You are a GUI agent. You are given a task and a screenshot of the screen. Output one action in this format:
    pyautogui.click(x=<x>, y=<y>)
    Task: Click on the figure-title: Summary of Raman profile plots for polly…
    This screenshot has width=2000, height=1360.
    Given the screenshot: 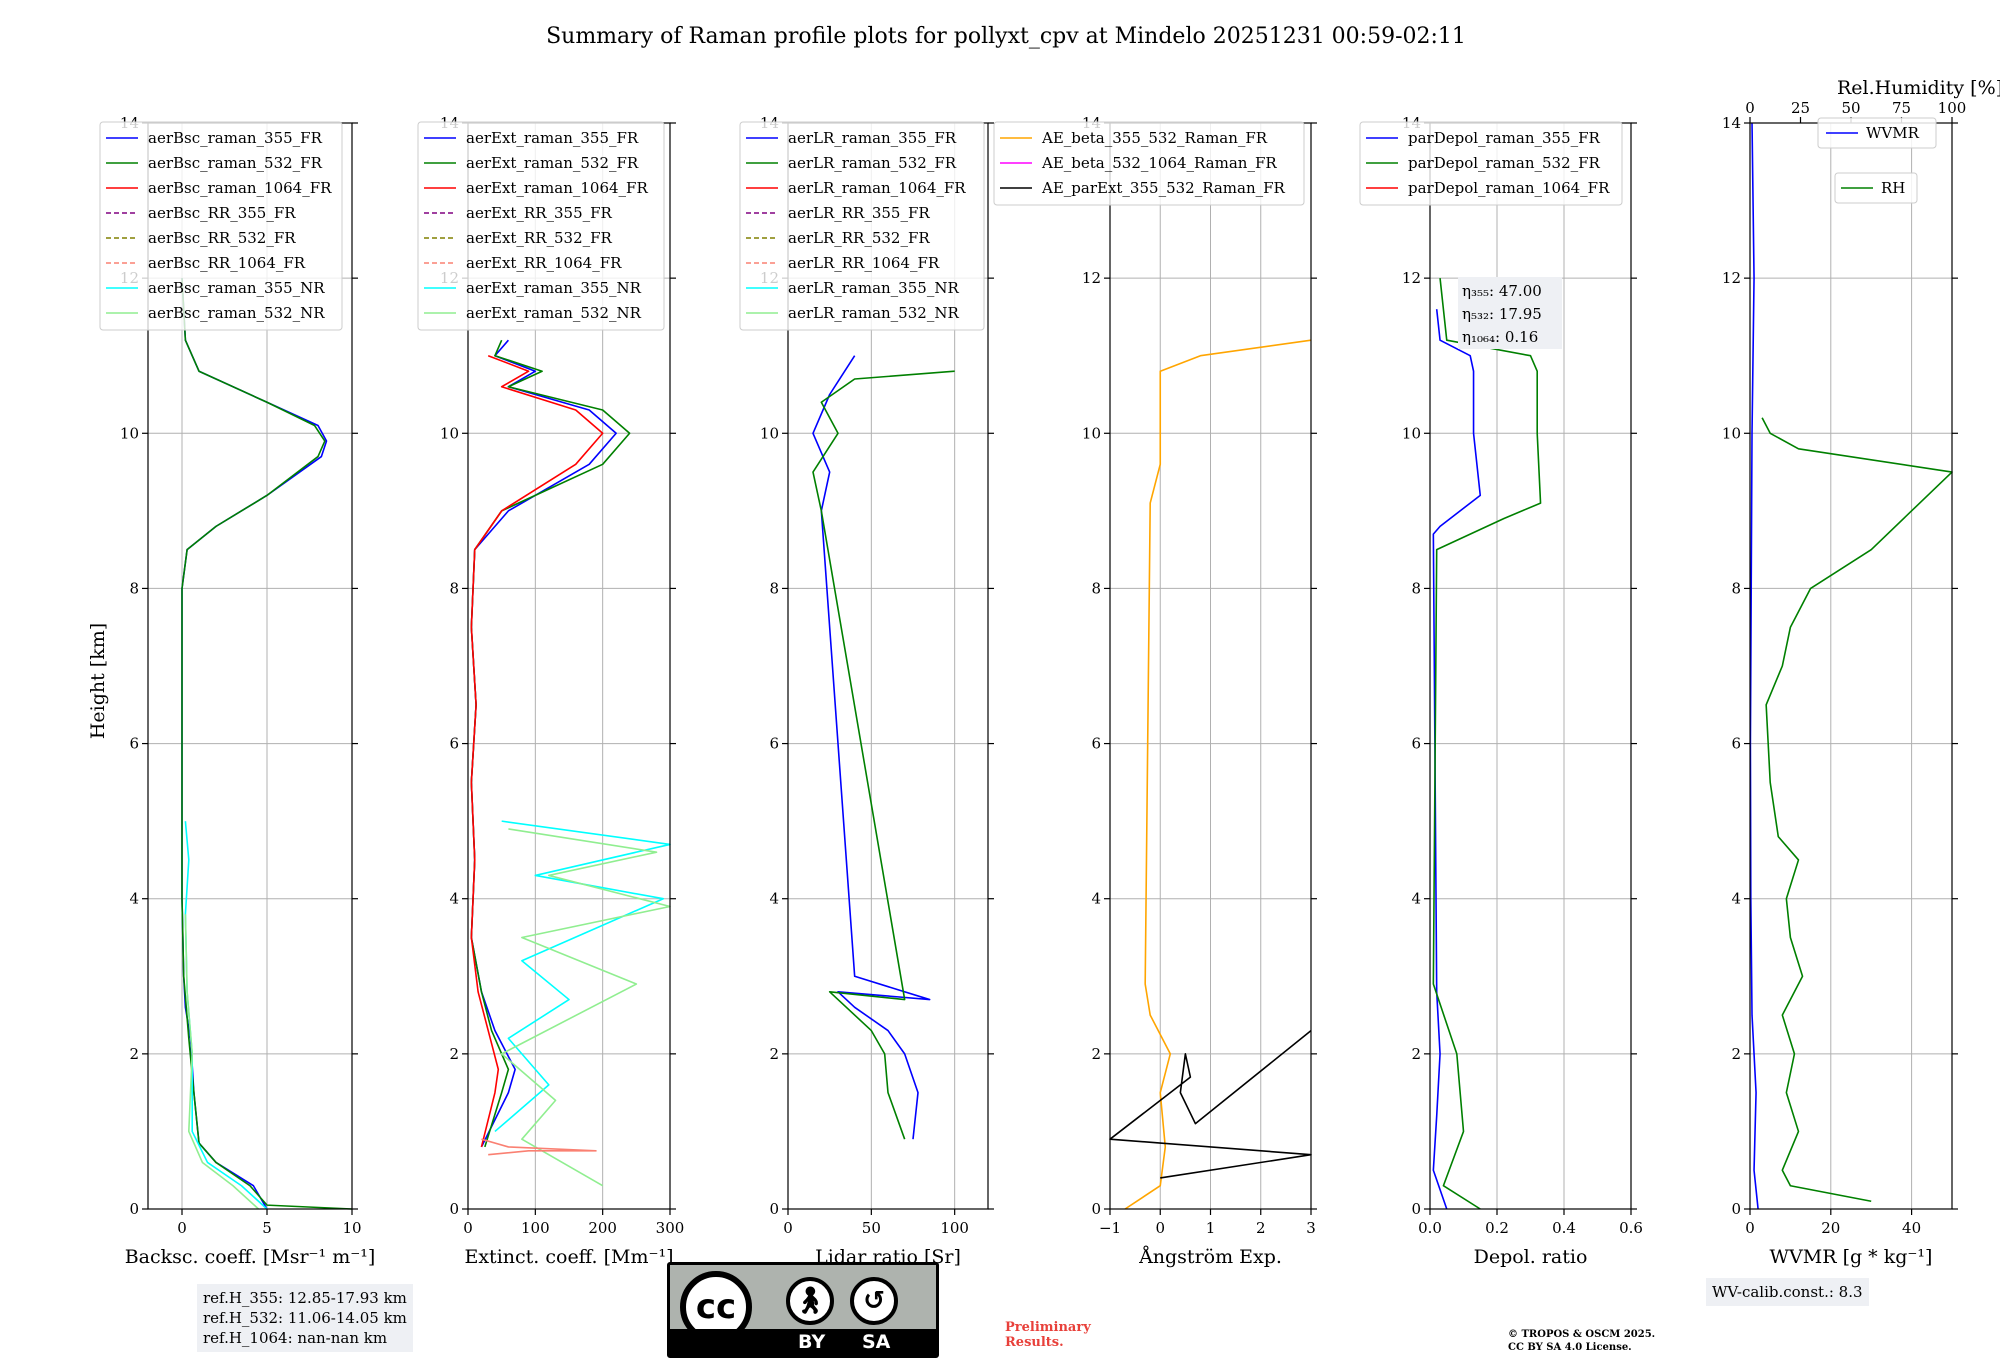 What is the action you would take?
    pyautogui.click(x=1006, y=36)
    